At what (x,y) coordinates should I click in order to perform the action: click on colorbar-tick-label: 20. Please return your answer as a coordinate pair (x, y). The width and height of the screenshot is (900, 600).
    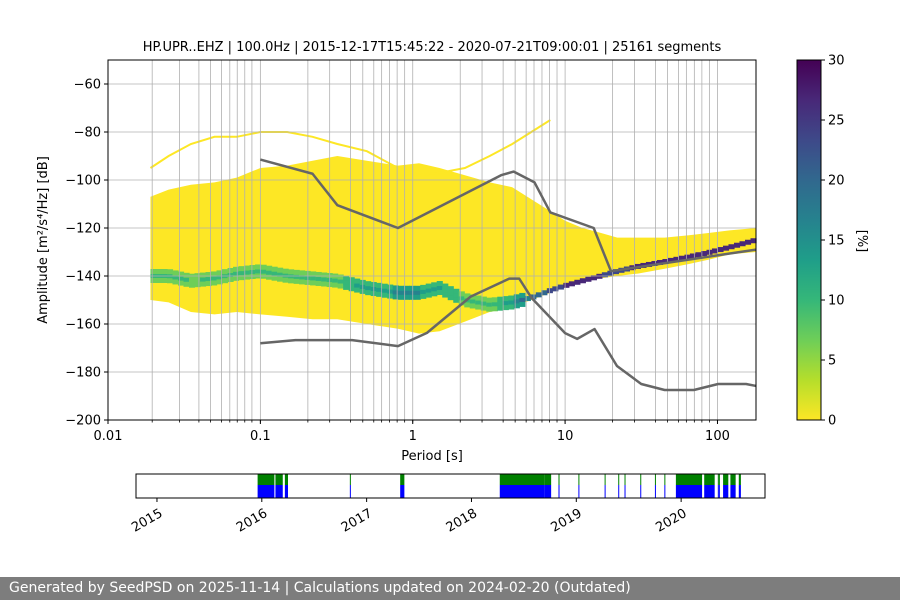
    Looking at the image, I should click on (836, 181).